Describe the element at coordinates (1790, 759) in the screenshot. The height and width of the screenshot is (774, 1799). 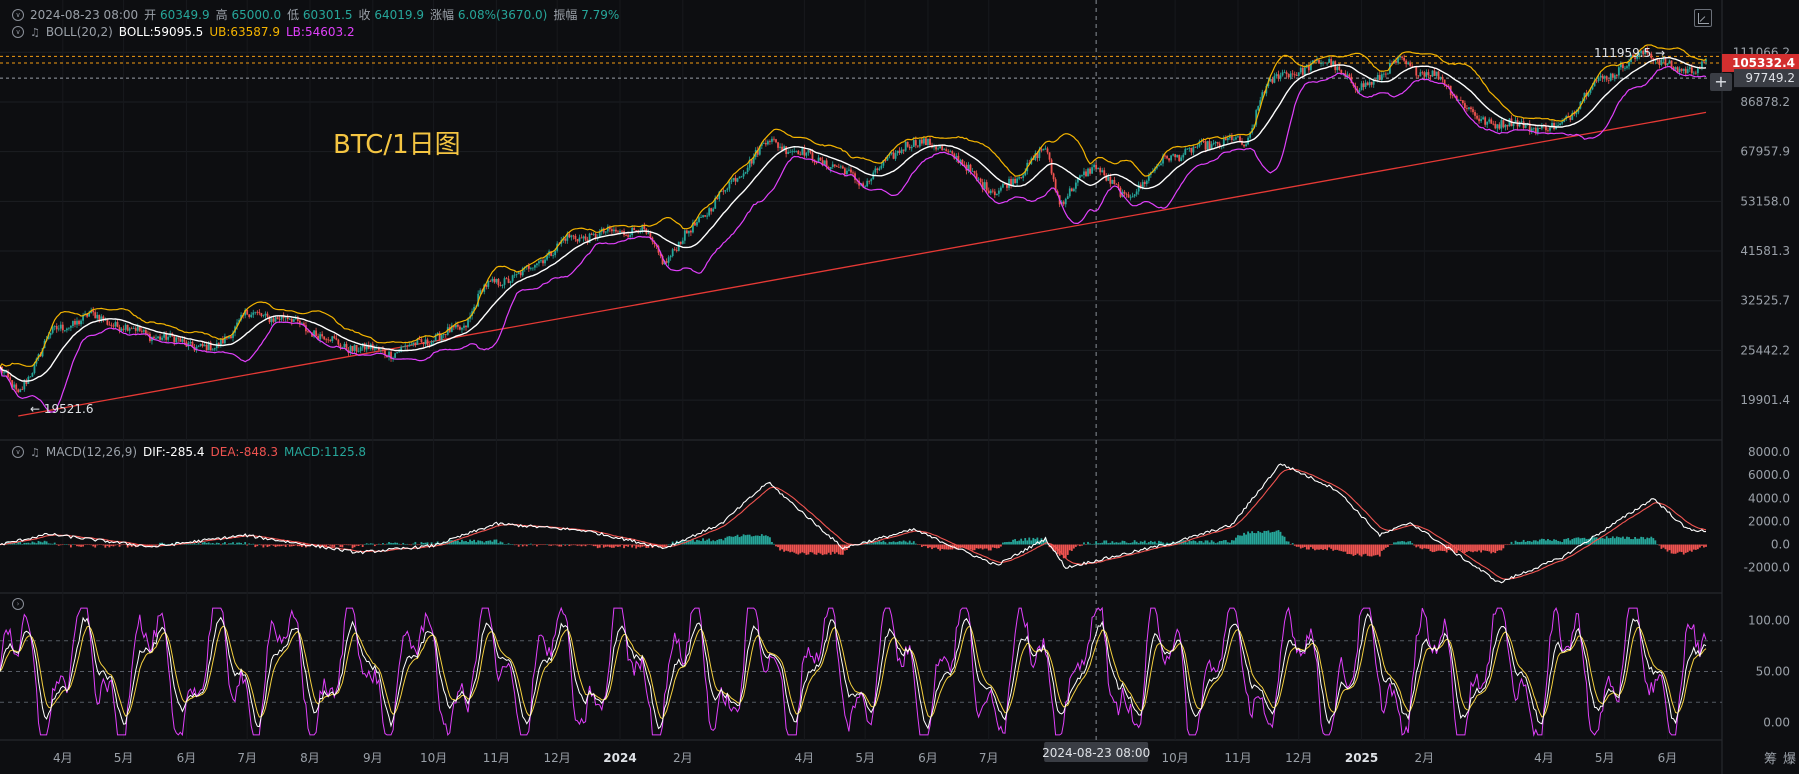
I see `liquidation-icon: 爆` at that location.